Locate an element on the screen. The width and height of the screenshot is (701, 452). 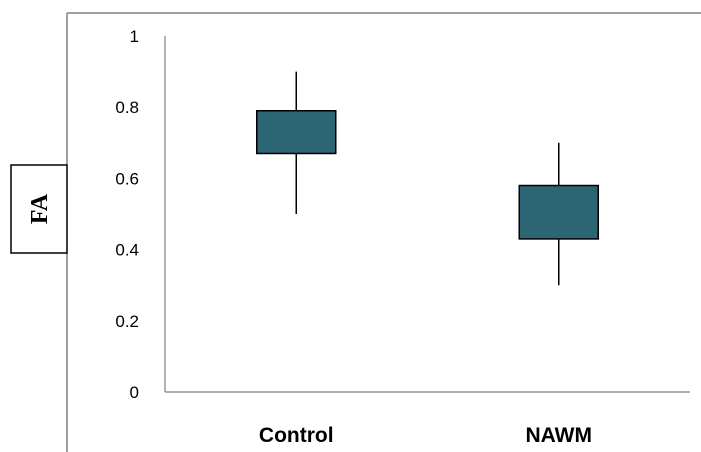
y-axis-label-box is located at coordinates (39, 209).